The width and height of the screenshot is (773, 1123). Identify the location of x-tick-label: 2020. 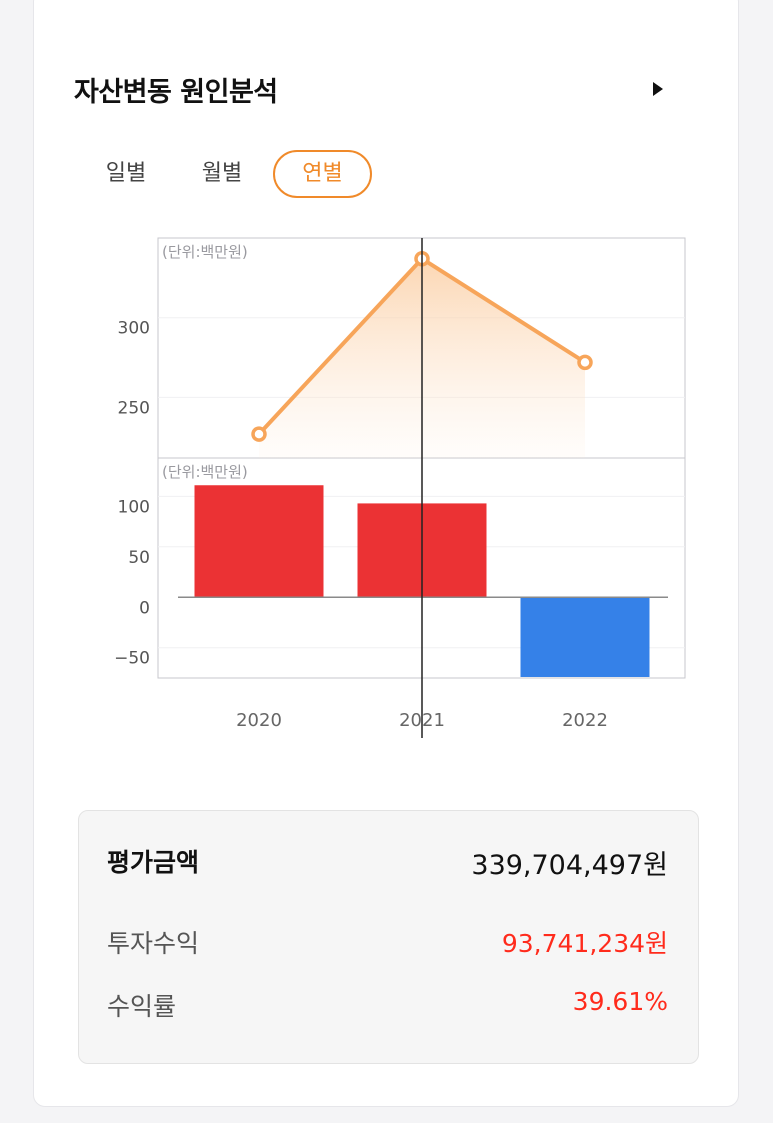
(259, 720).